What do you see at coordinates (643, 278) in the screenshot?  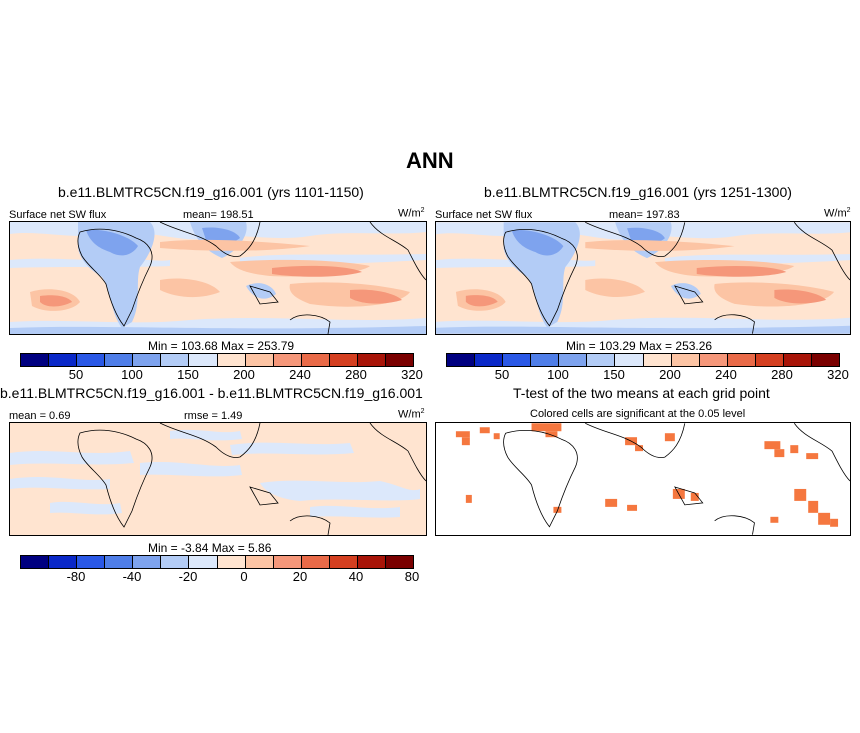 I see `map-top-right` at bounding box center [643, 278].